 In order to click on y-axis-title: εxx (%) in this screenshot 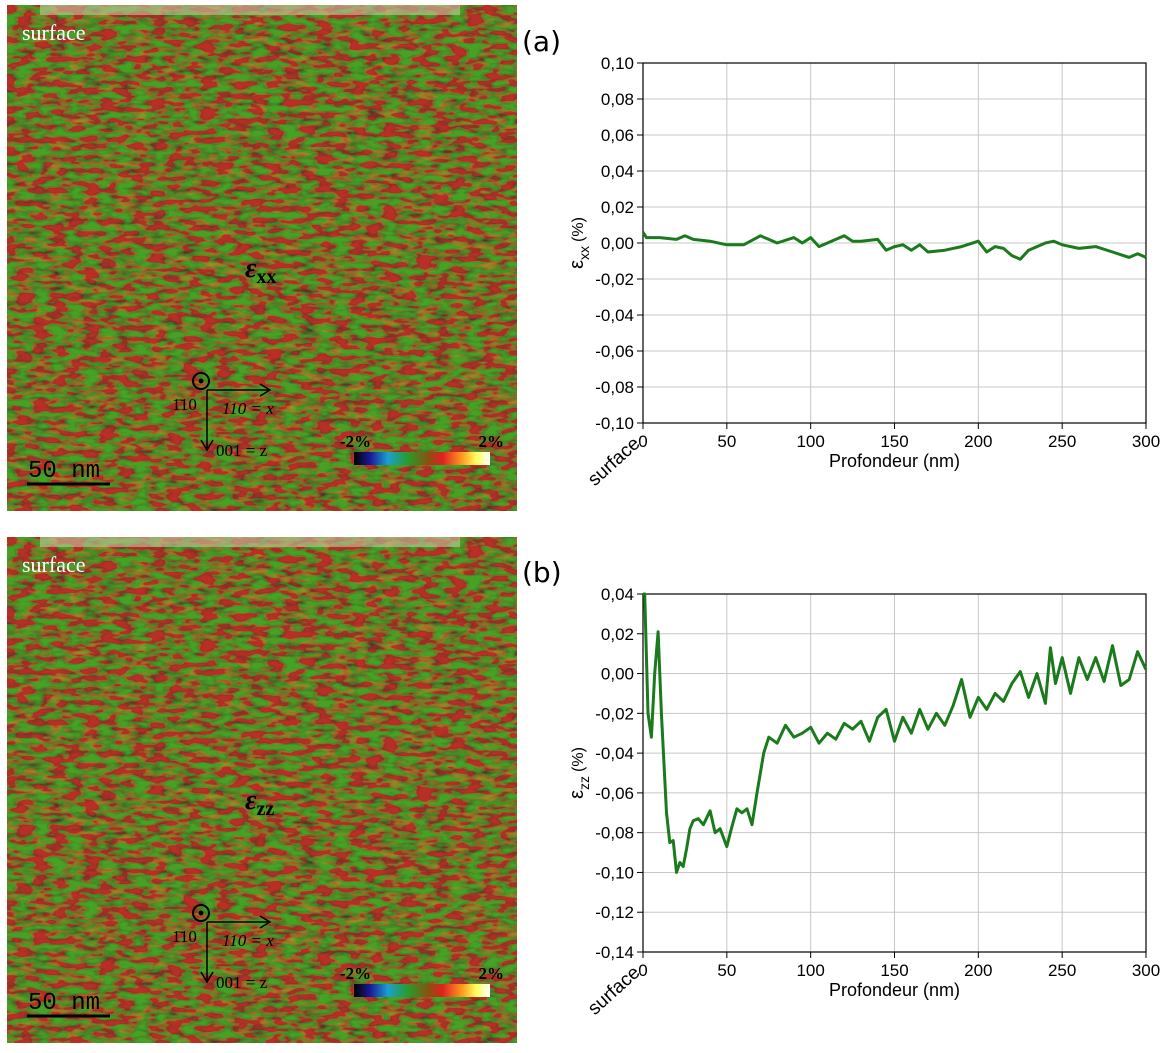, I will do `click(579, 243)`.